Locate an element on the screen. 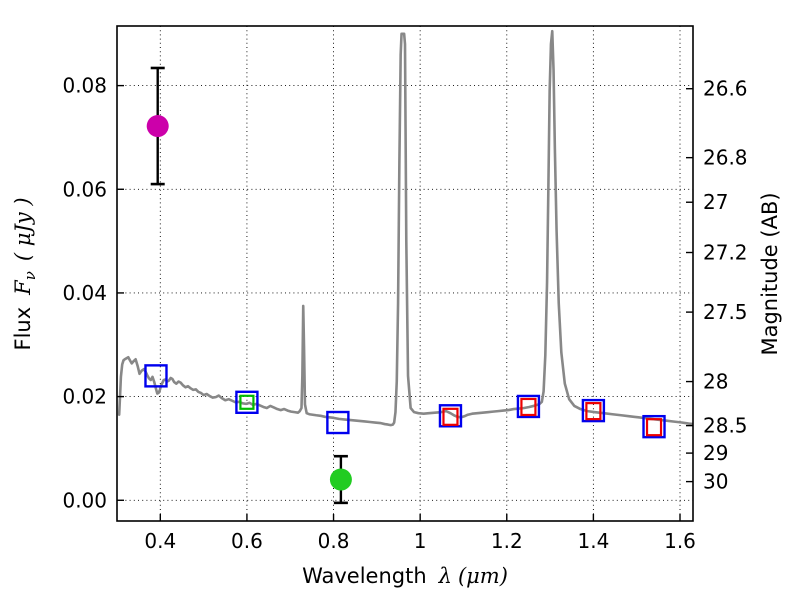 This screenshot has width=800, height=600. y-axis-ticklabels: 0.00 0.02 0.04 0.06 0.08 is located at coordinates (84, 293).